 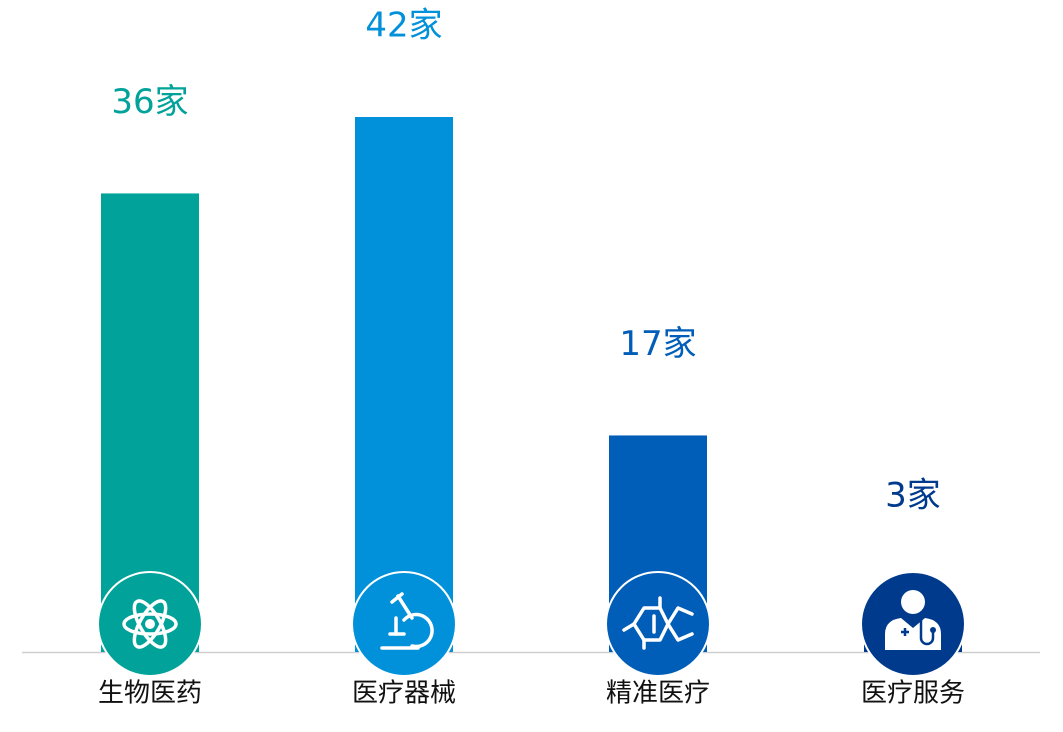 What do you see at coordinates (913, 694) in the screenshot?
I see `x-tick-label: 医疗服务` at bounding box center [913, 694].